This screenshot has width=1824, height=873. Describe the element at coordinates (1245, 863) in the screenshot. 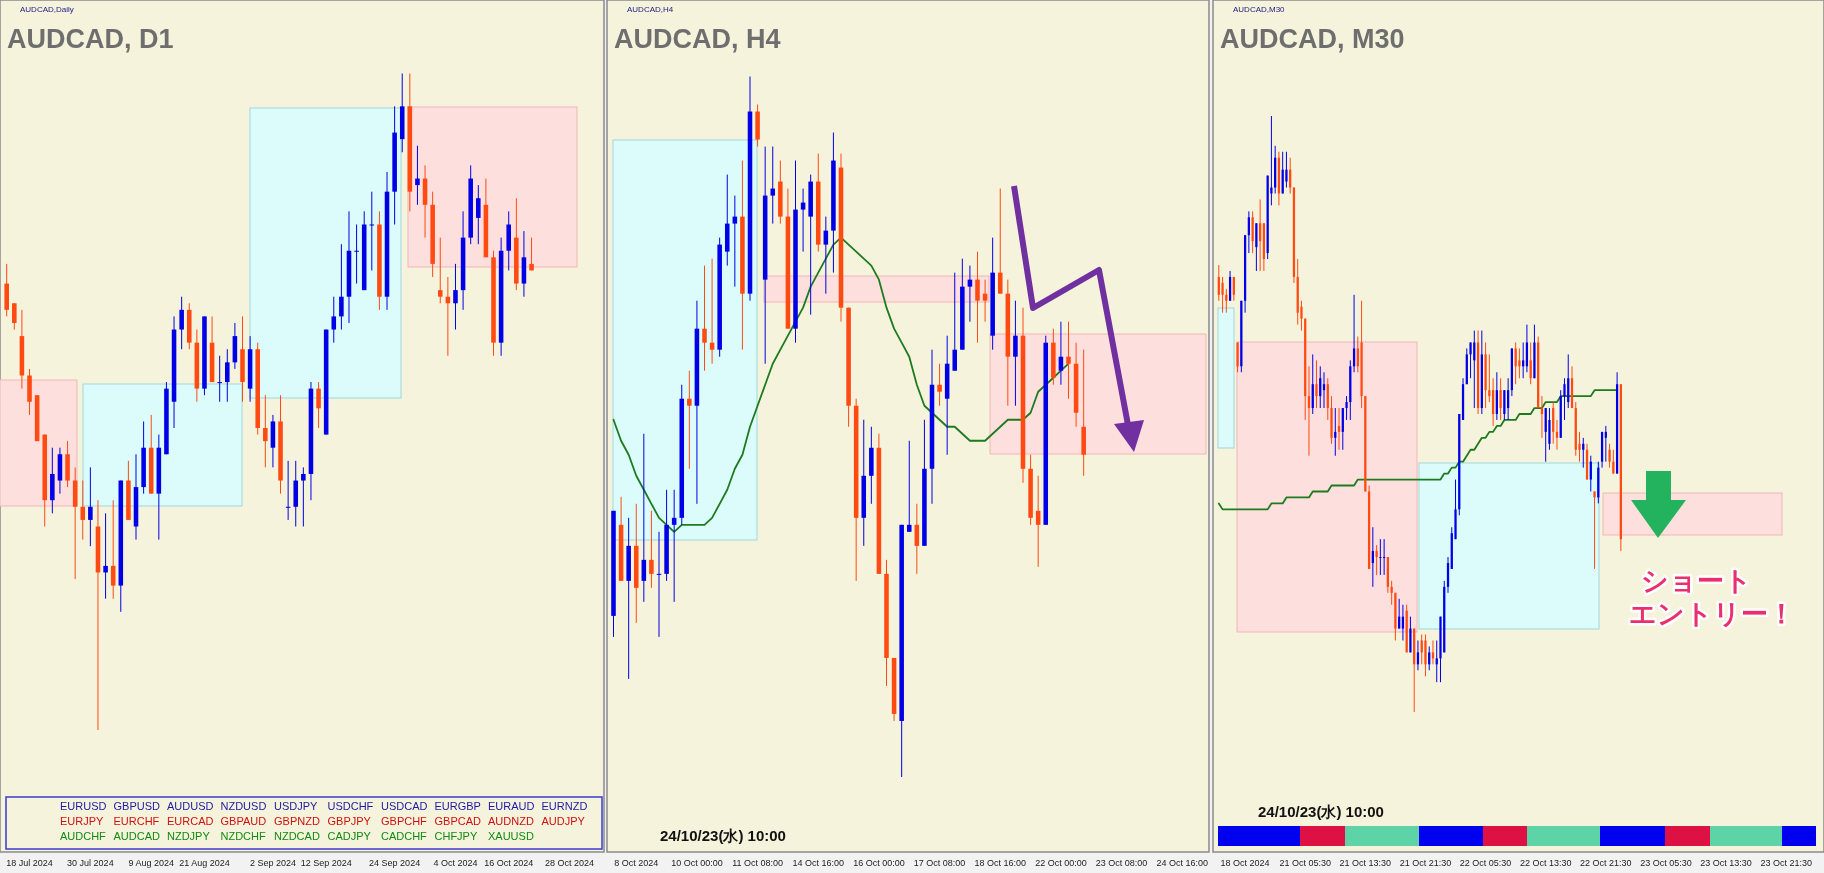

I see `x-tick-label: 18 Oct 2024` at that location.